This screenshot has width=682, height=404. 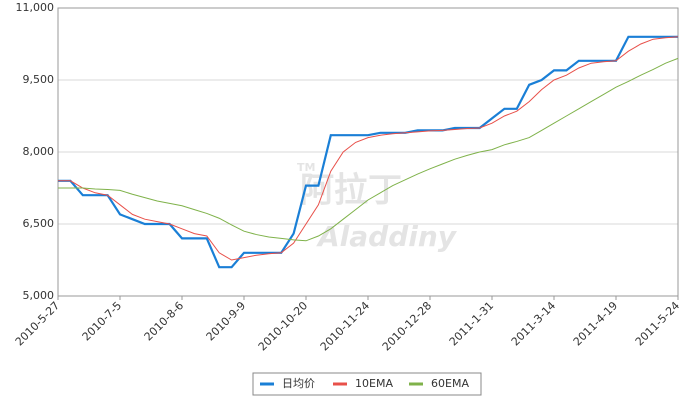 I want to click on x-tick-label: 2011-1-31, so click(x=471, y=323).